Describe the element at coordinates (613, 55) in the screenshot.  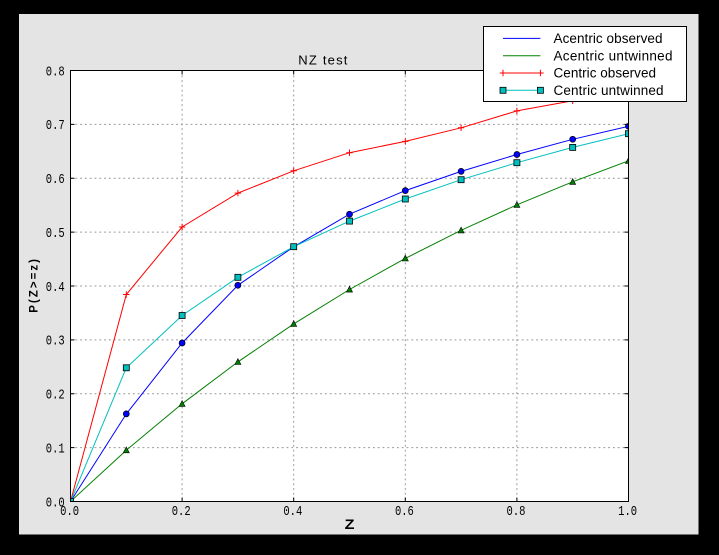
I see `svg-text: Acentric untwinned` at that location.